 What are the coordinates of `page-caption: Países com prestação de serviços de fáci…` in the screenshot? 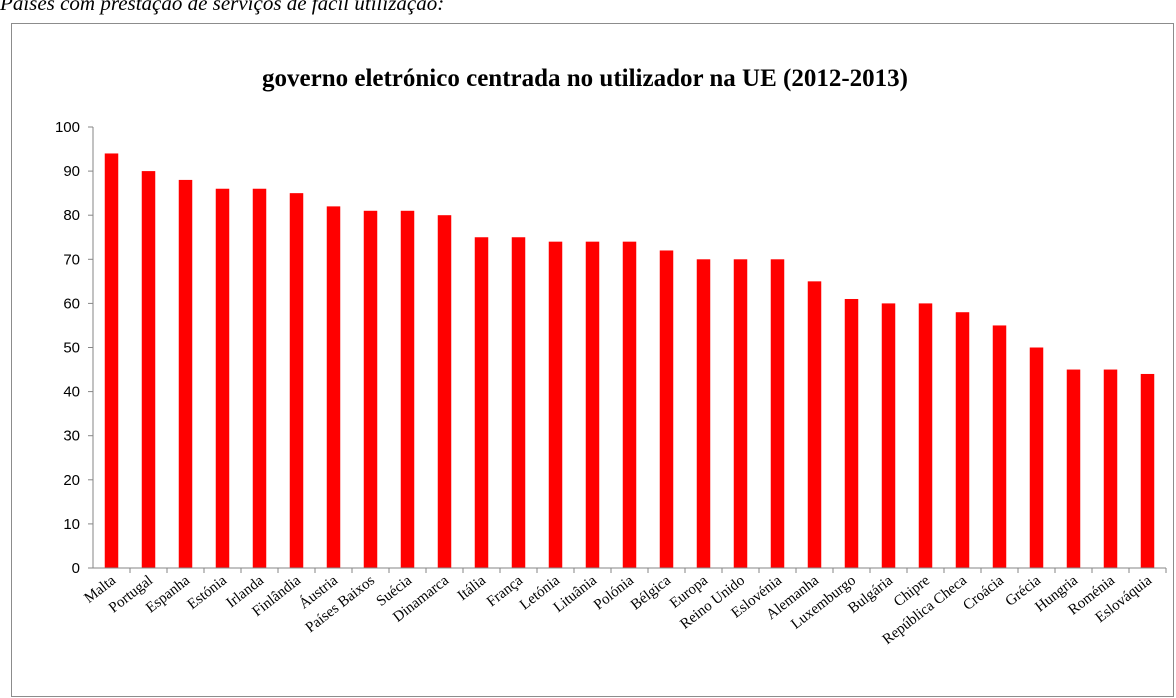 It's located at (222, 7).